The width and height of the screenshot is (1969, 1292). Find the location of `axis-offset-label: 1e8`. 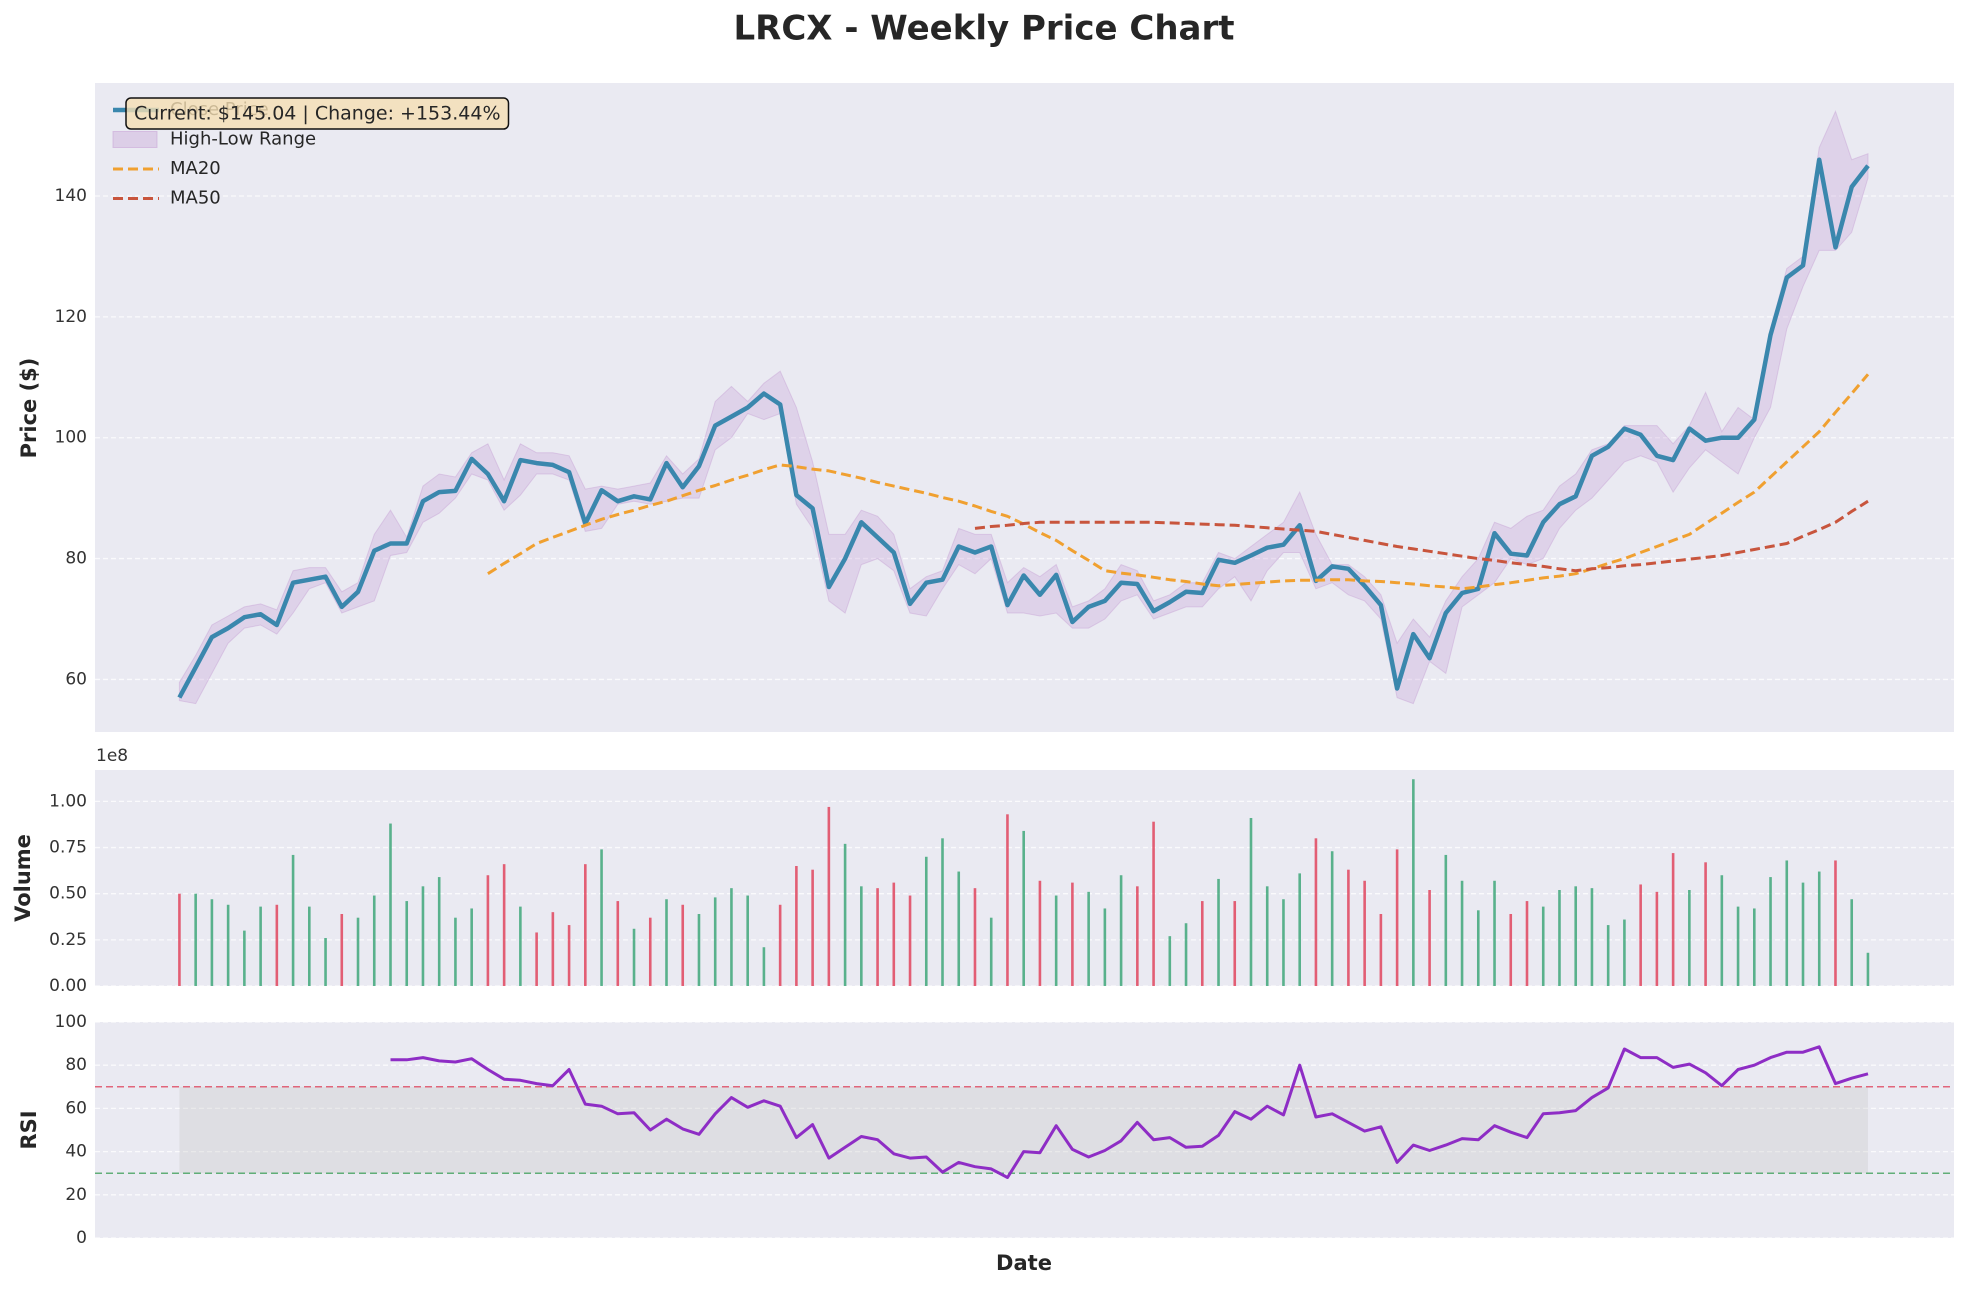

axis-offset-label: 1e8 is located at coordinates (112, 756).